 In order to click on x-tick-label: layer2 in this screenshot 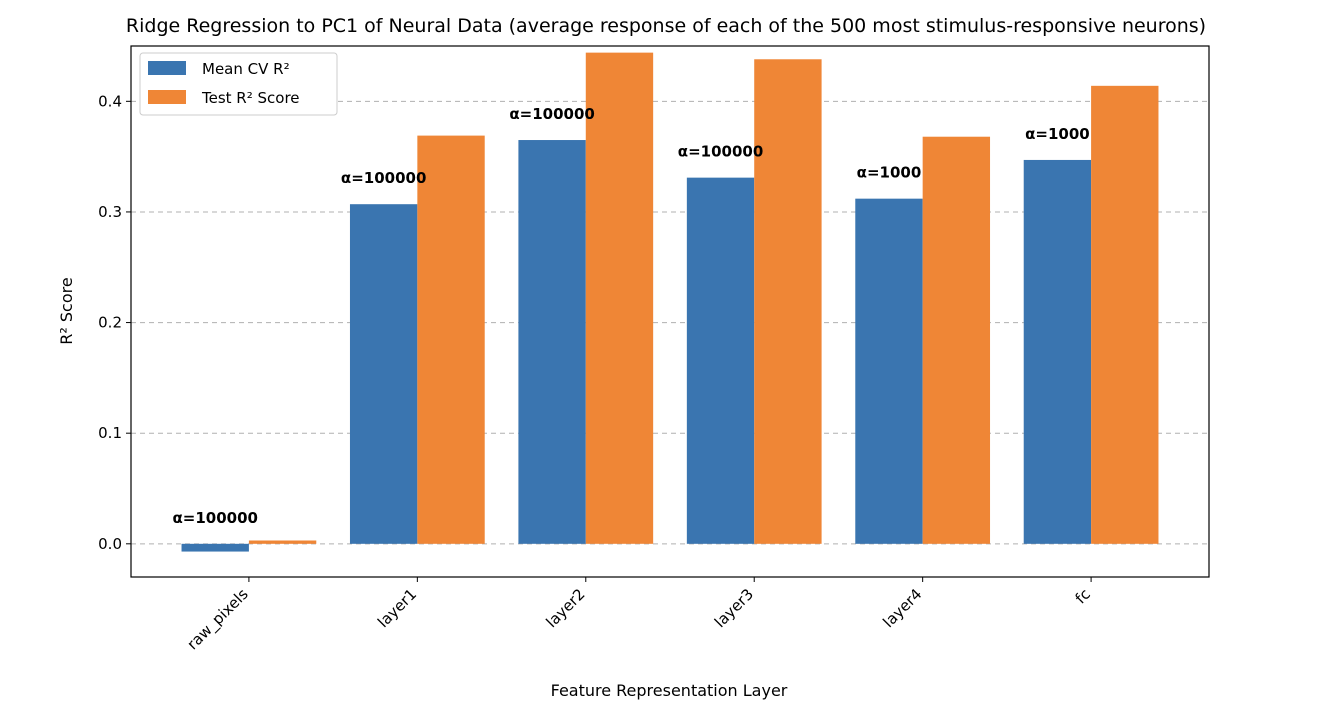, I will do `click(566, 608)`.